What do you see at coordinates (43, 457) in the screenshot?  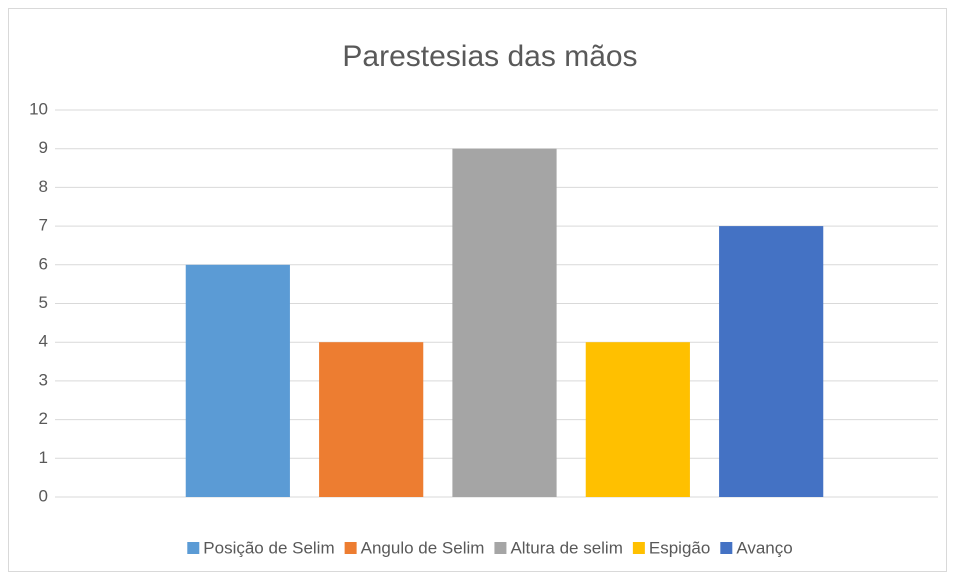 I see `y-tick-label: 1` at bounding box center [43, 457].